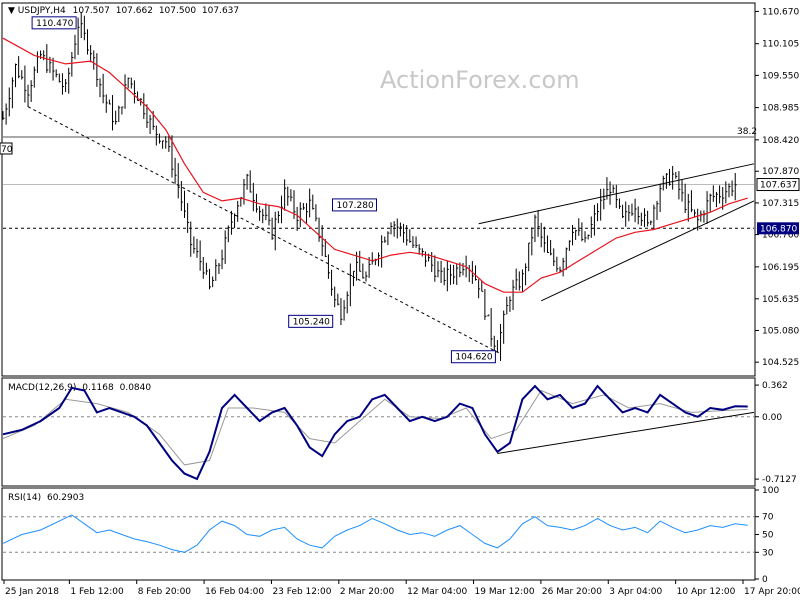 The width and height of the screenshot is (800, 604). Describe the element at coordinates (780, 76) in the screenshot. I see `price-y-tick-label: 109.550` at that location.